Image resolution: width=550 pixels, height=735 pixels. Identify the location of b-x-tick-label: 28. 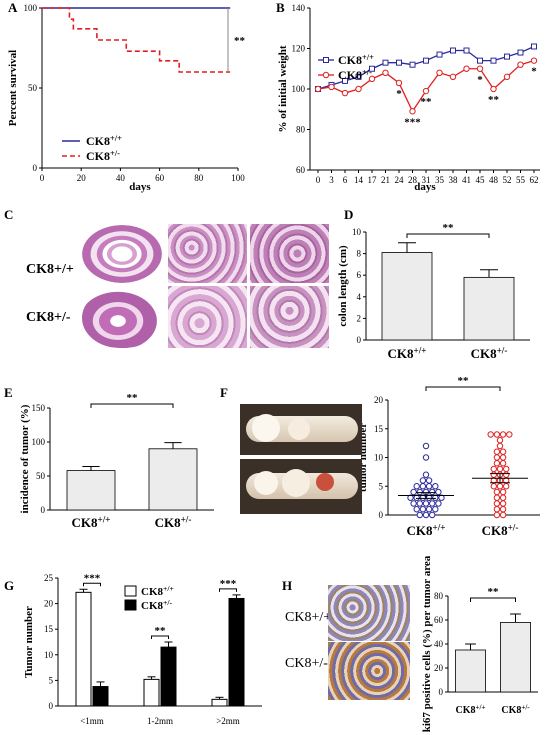
(413, 180).